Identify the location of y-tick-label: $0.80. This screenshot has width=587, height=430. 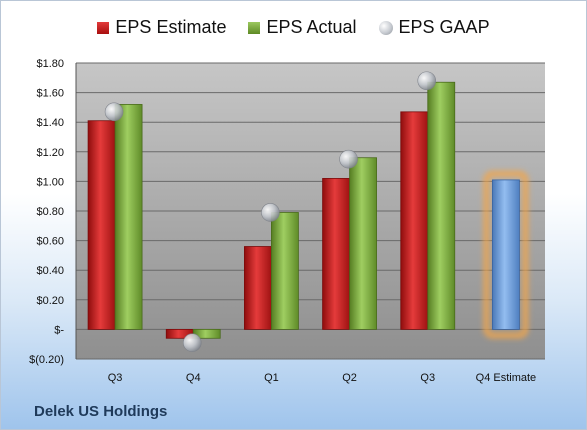
(50, 212).